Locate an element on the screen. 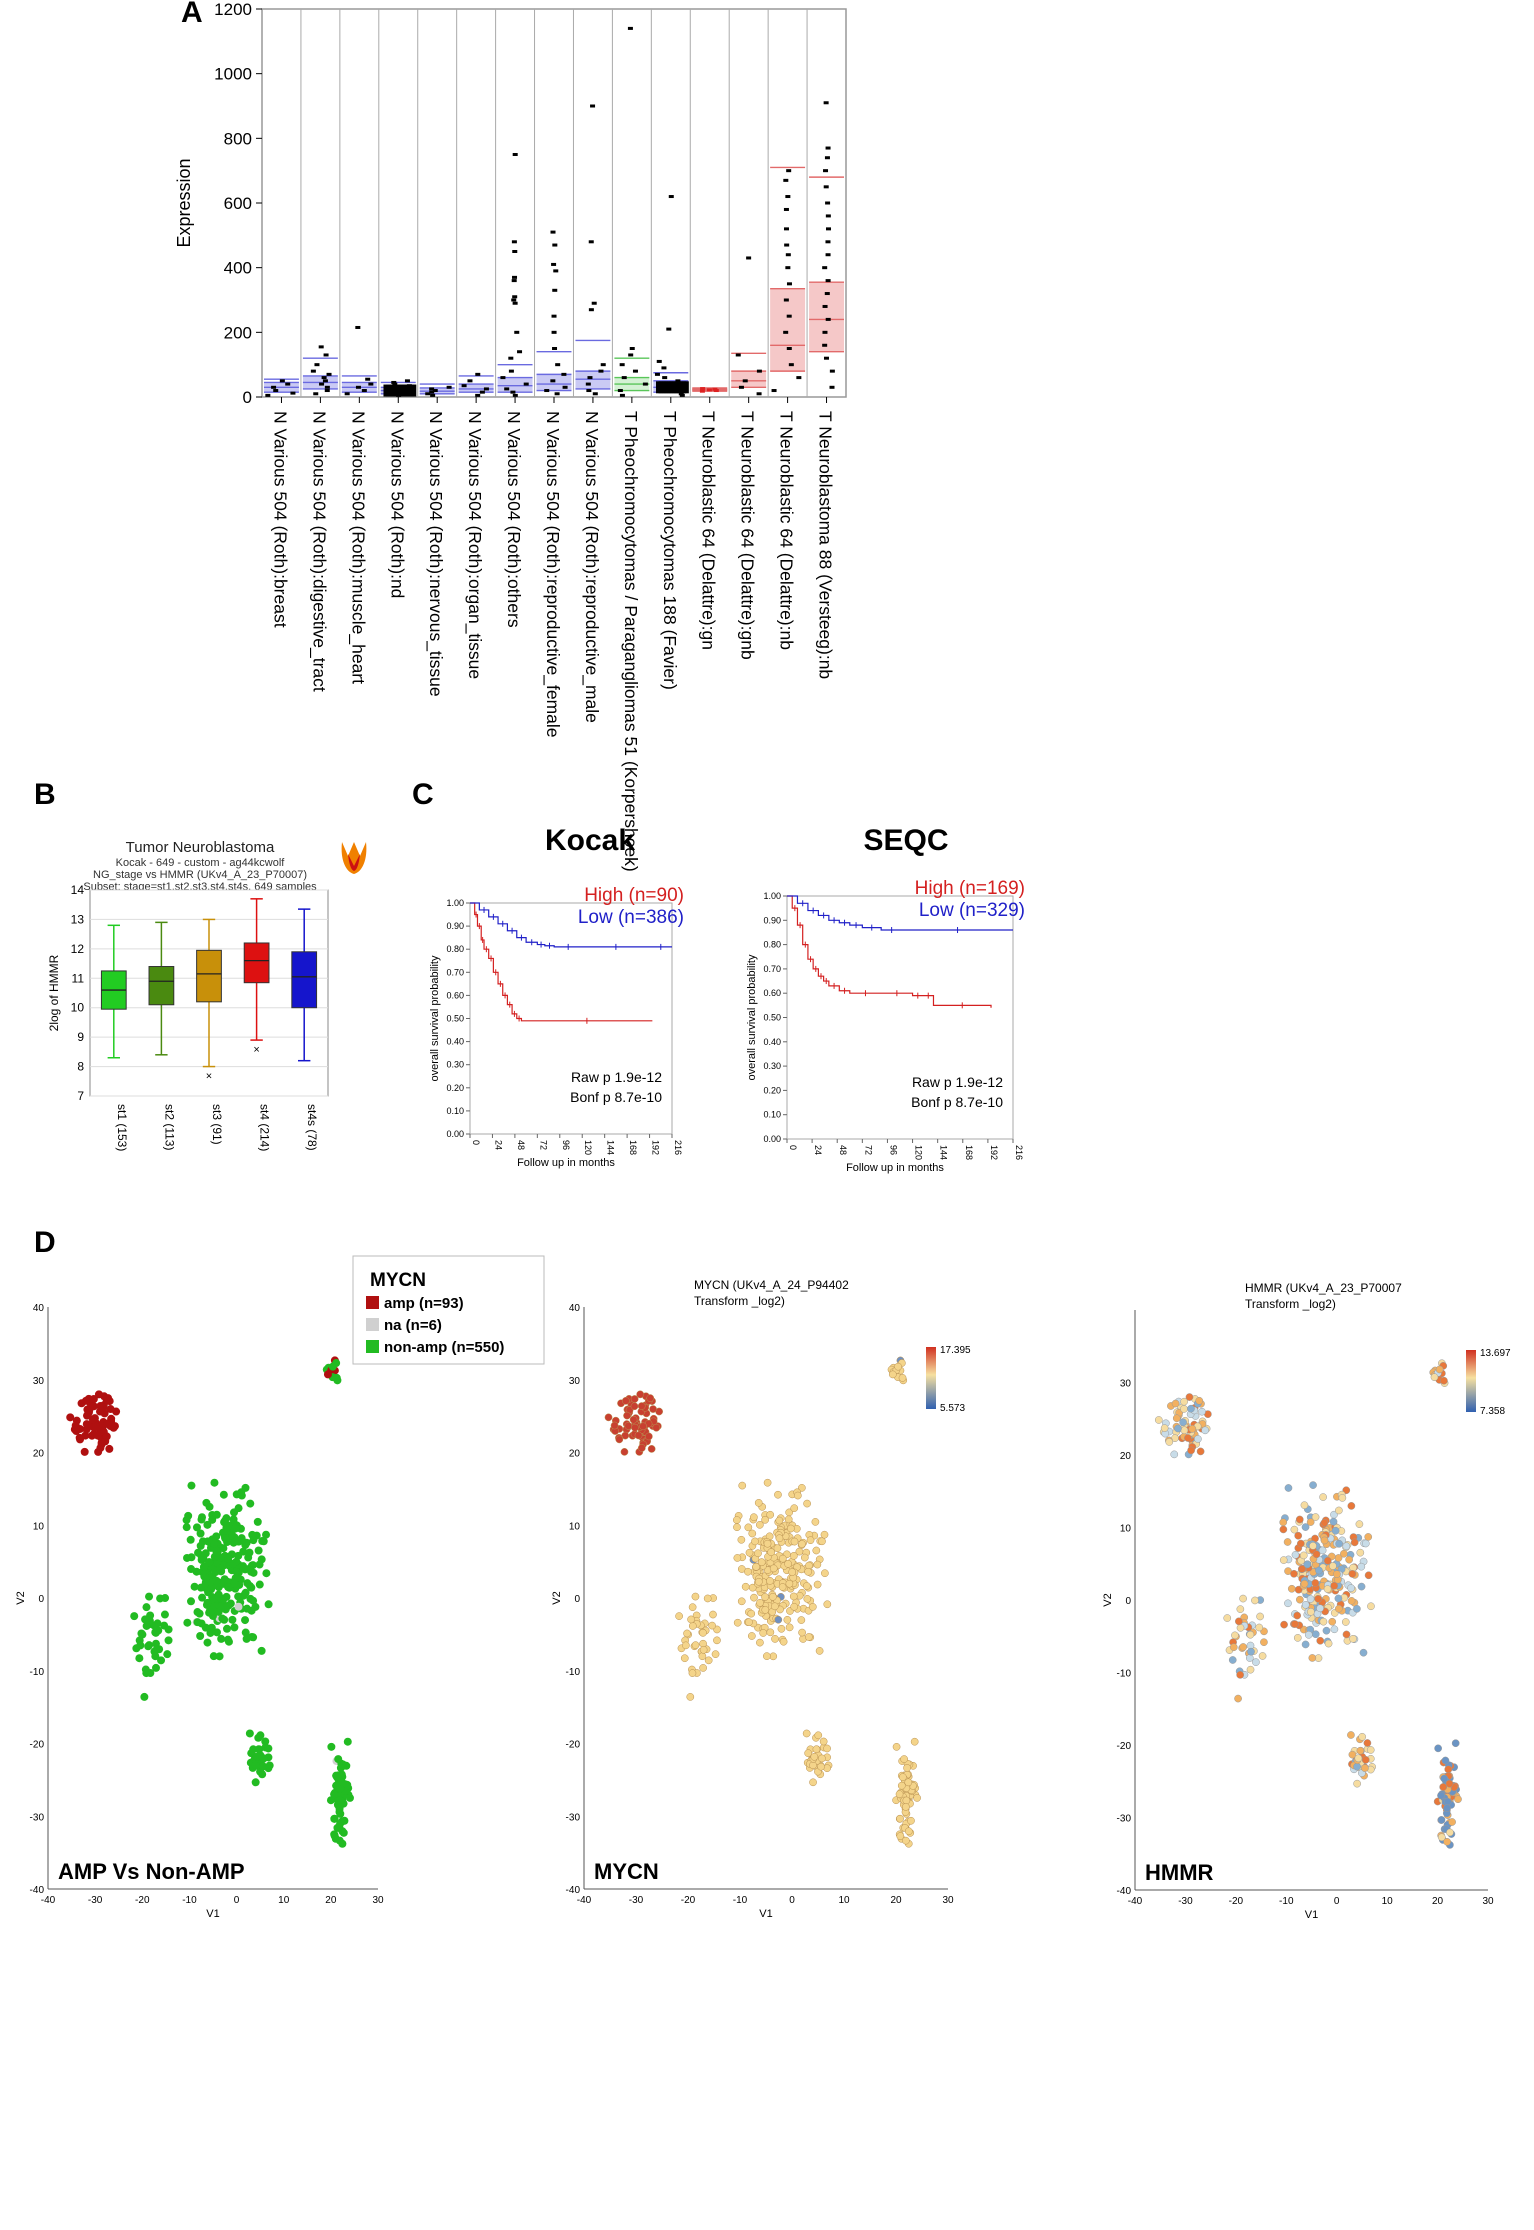 This screenshot has width=1534, height=2230. panel-a-group-label: T Neuroblastoma 88 (Versteeg):nb is located at coordinates (826, 545).